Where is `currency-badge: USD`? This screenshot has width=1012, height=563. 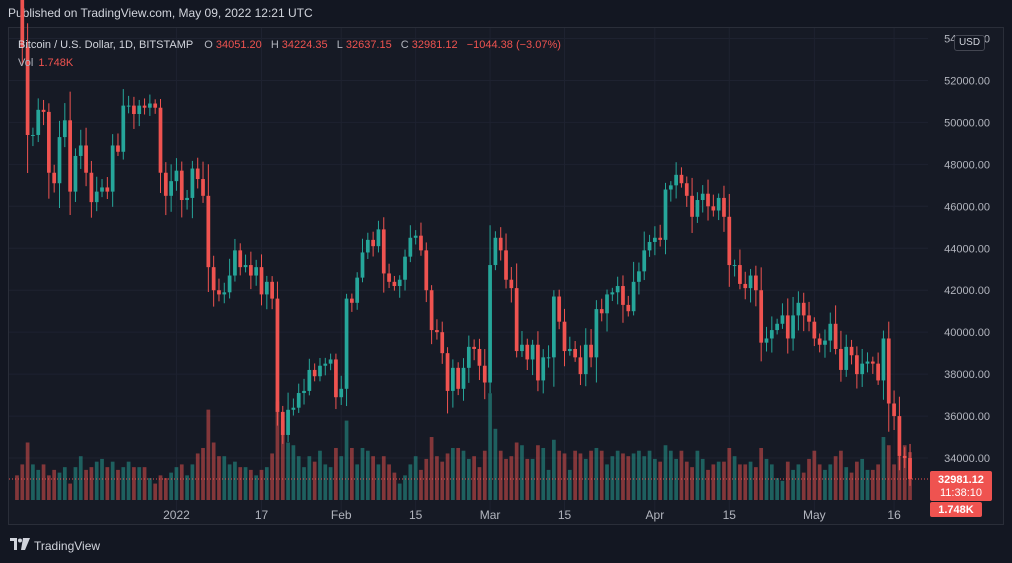
currency-badge: USD is located at coordinates (969, 43).